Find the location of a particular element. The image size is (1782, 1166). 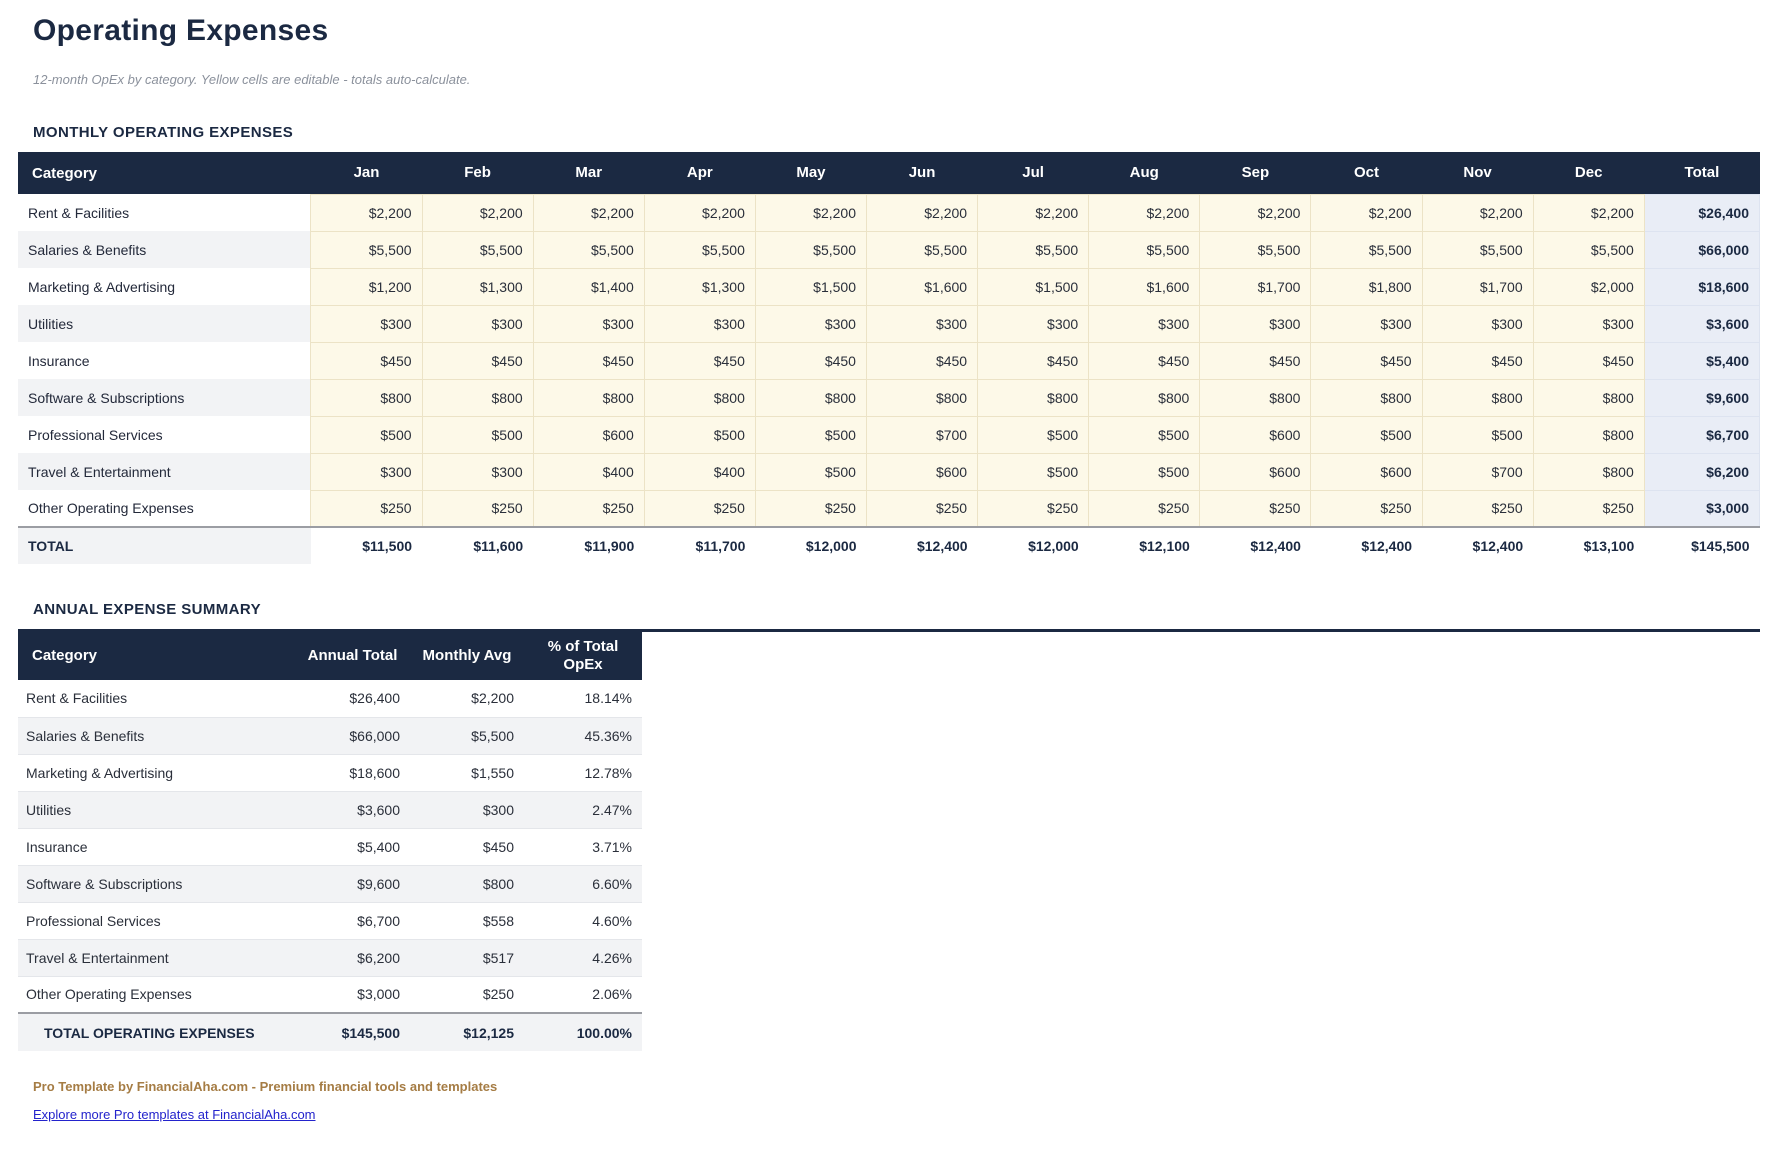

editable-expense-cell: $2,000 is located at coordinates (1588, 286).